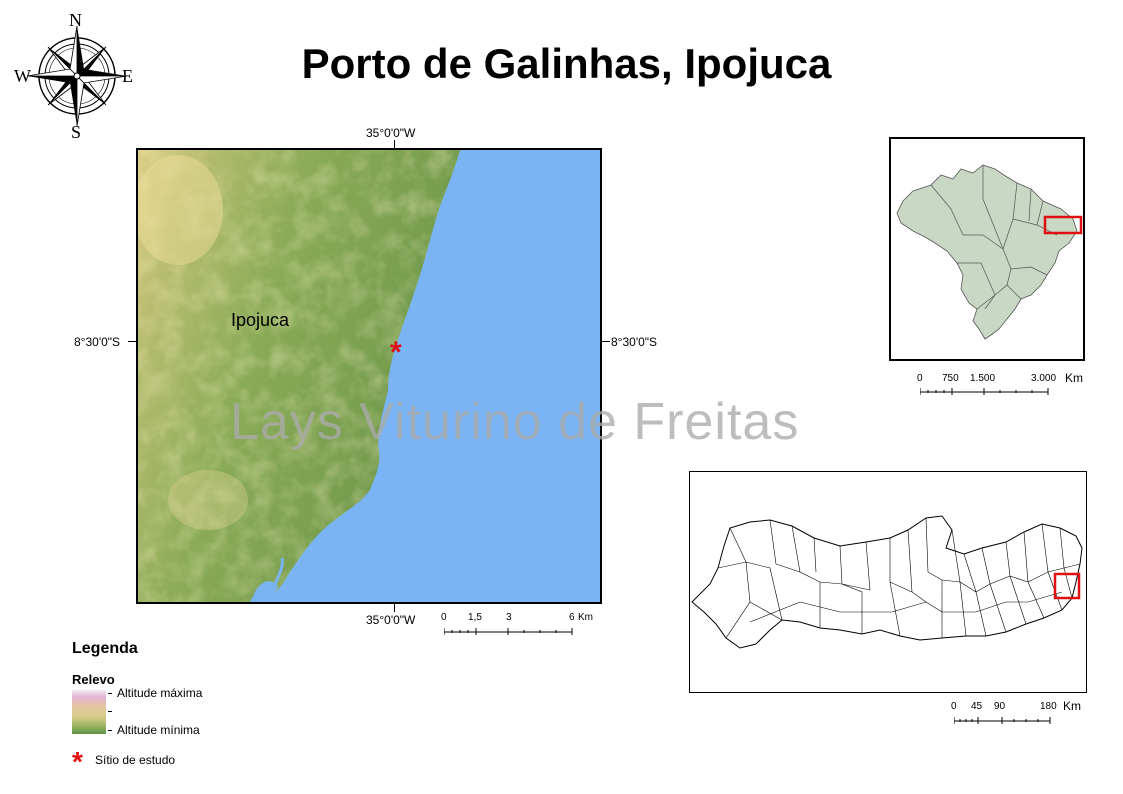 The width and height of the screenshot is (1123, 794). I want to click on scale-tick-label: 3.000, so click(1044, 378).